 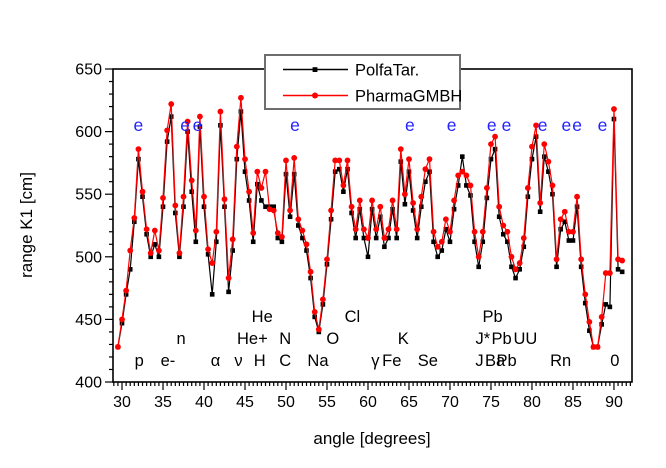 I want to click on element-label: Cl, so click(x=353, y=317).